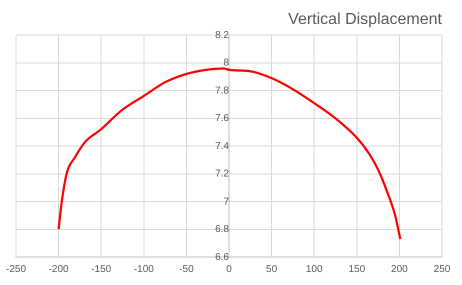 The height and width of the screenshot is (285, 462). Describe the element at coordinates (186, 269) in the screenshot. I see `x-tick-label: -50` at that location.